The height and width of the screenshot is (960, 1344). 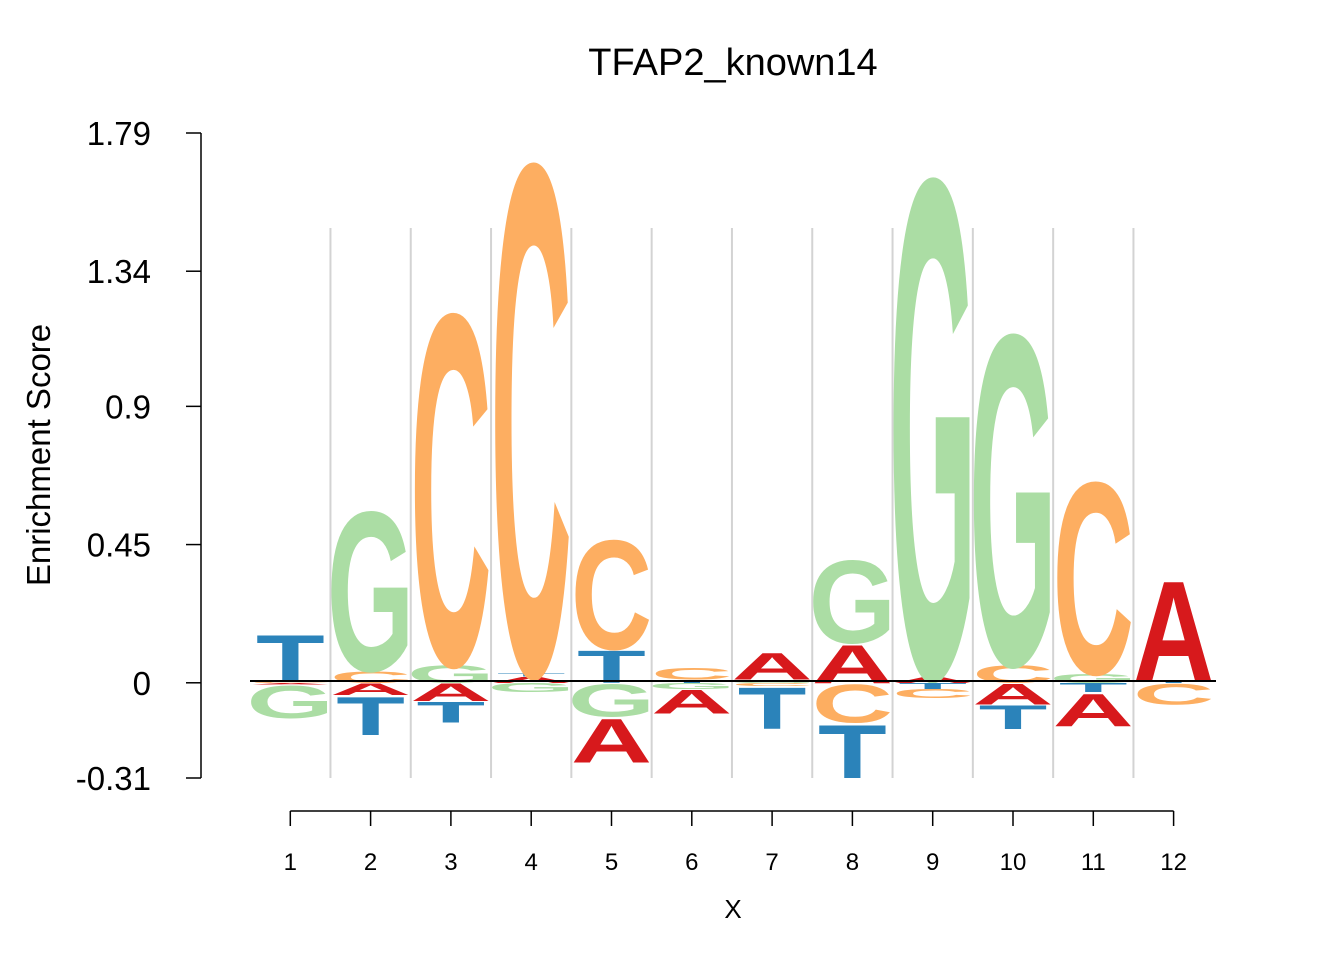 What do you see at coordinates (139, 456) in the screenshot?
I see `y-axis: 1.79 1.34 0.9 0.45 0 -0.31` at bounding box center [139, 456].